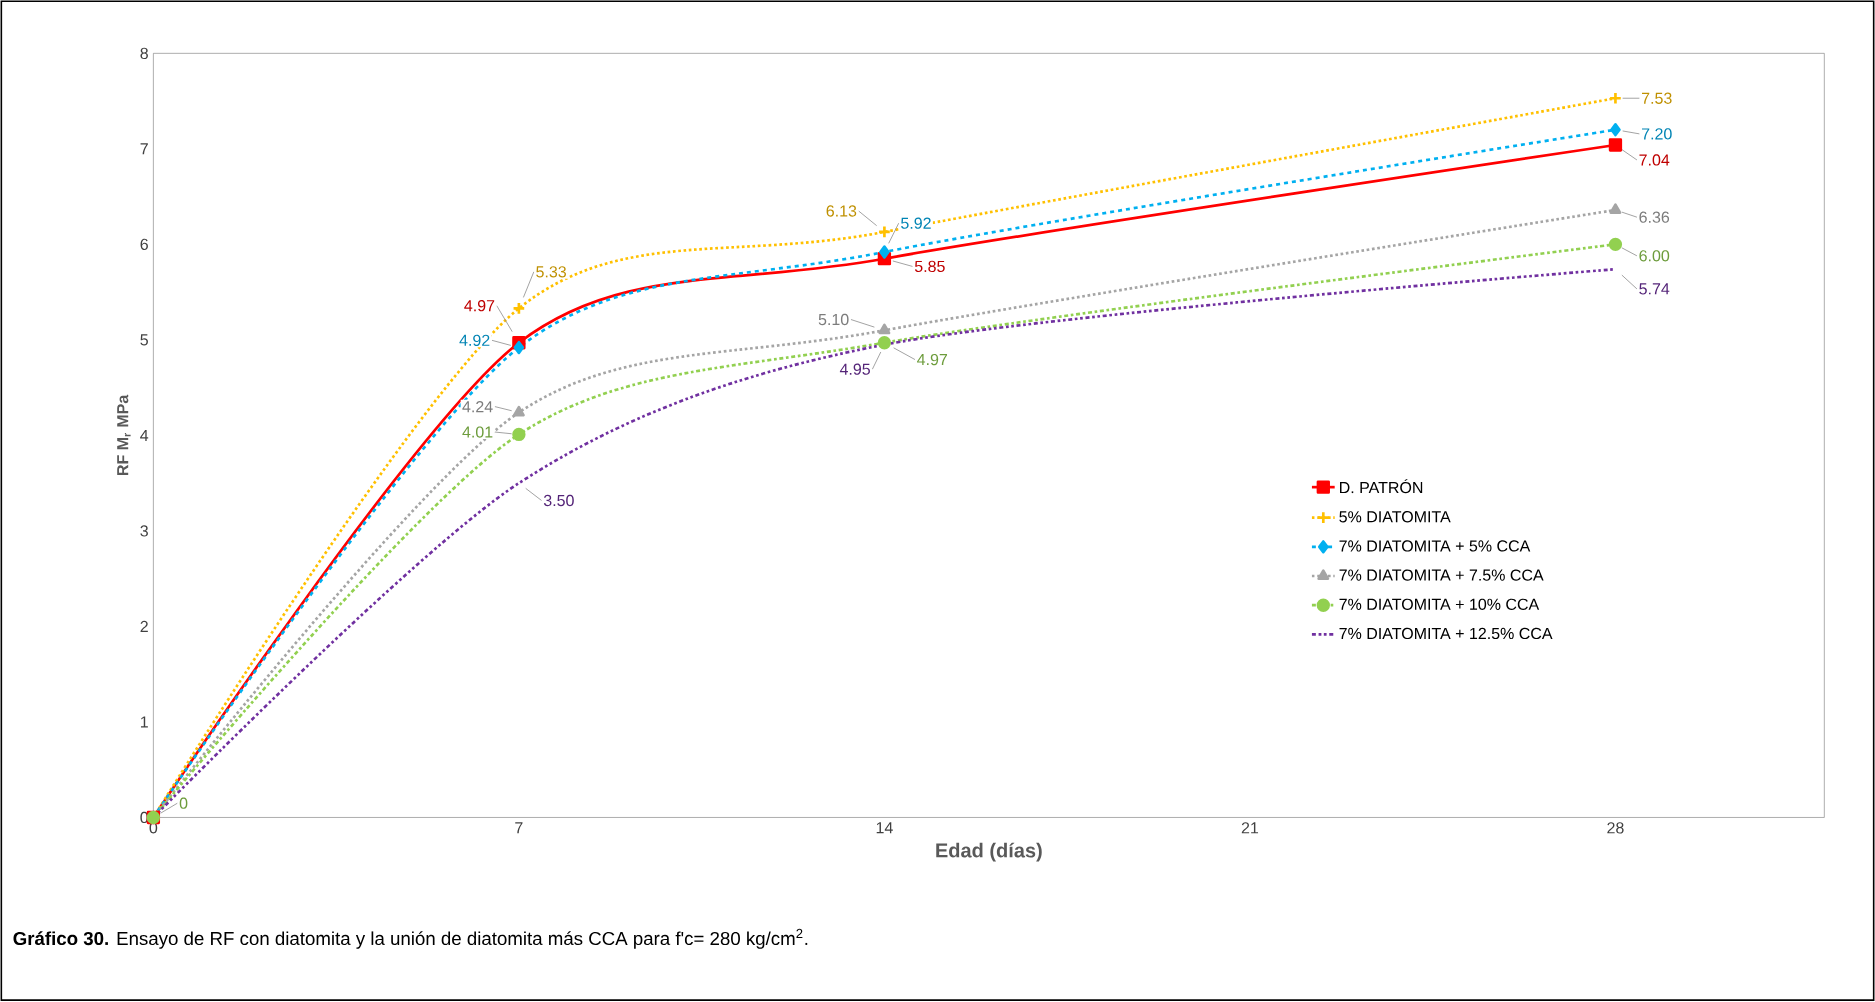  Describe the element at coordinates (144, 531) in the screenshot. I see `y-tick-label: 3` at that location.